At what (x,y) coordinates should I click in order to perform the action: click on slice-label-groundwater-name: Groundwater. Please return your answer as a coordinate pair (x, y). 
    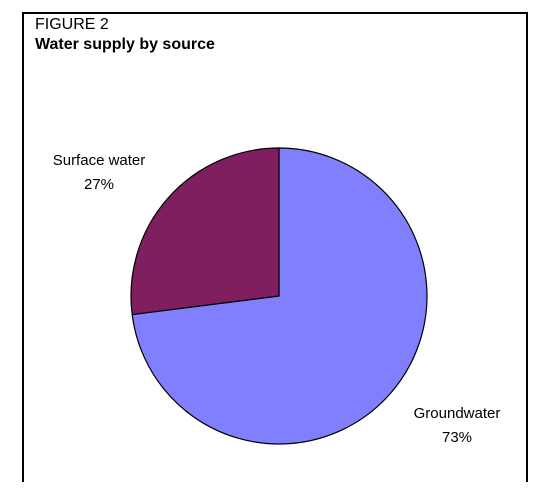
    Looking at the image, I should click on (457, 413).